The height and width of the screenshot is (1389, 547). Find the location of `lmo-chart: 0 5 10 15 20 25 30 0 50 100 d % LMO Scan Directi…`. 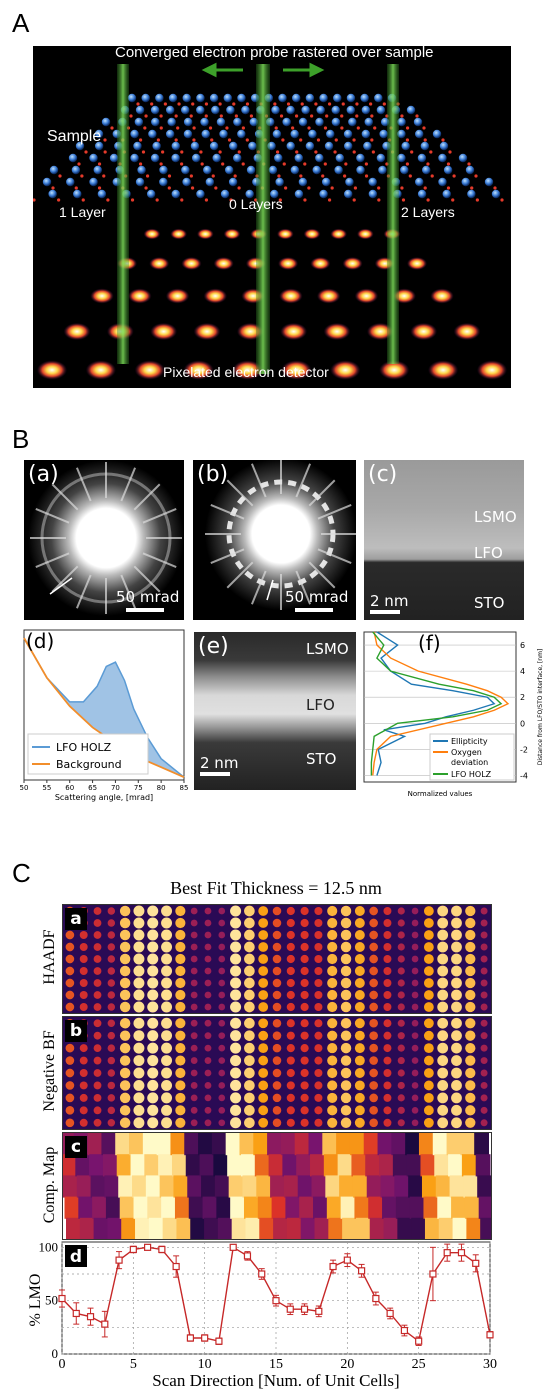

lmo-chart: 0 5 10 15 20 25 30 0 50 100 d % LMO Scan Directi… is located at coordinates (262, 1314).